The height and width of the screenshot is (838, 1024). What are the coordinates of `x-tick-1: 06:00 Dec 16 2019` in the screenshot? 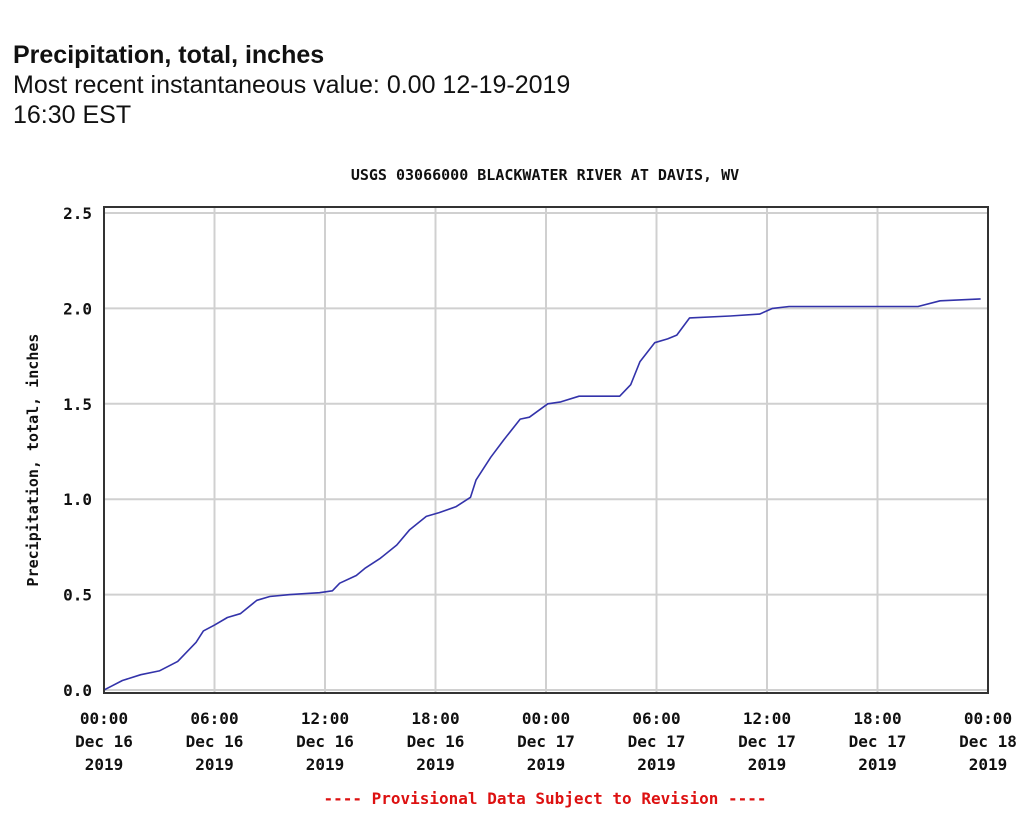 It's located at (215, 741).